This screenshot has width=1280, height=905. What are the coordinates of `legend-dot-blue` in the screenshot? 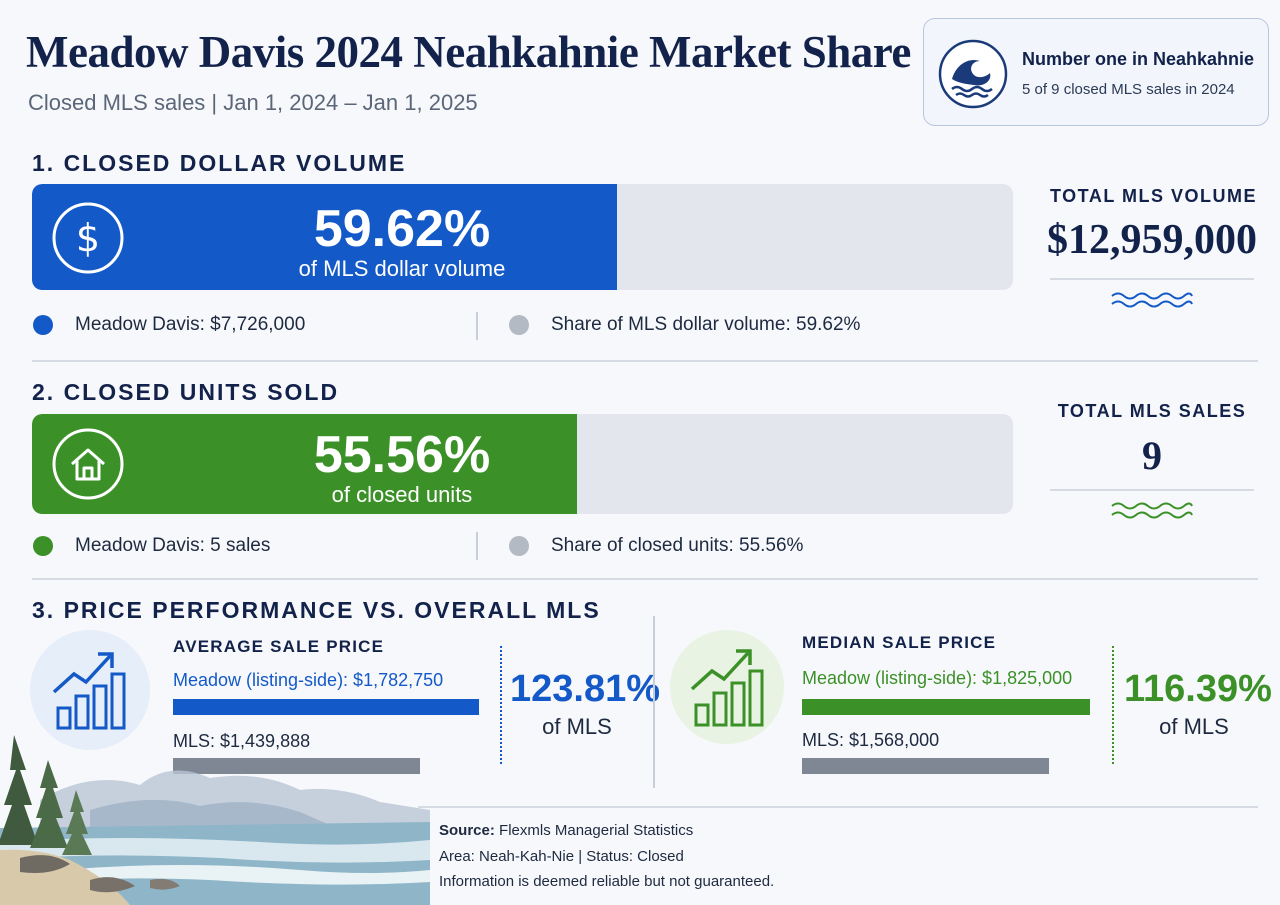 It's located at (43, 325).